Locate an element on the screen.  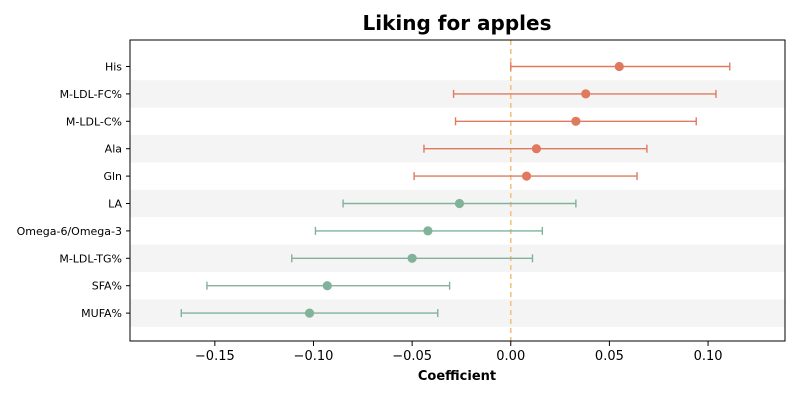
y-tick-label: LA is located at coordinates (115, 204).